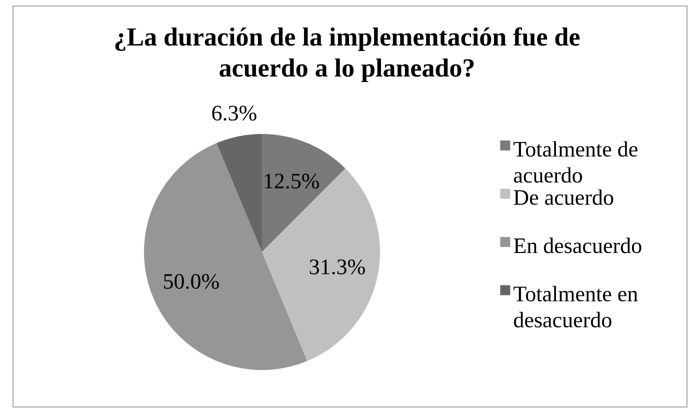  I want to click on data-label: 6.3%, so click(234, 113).